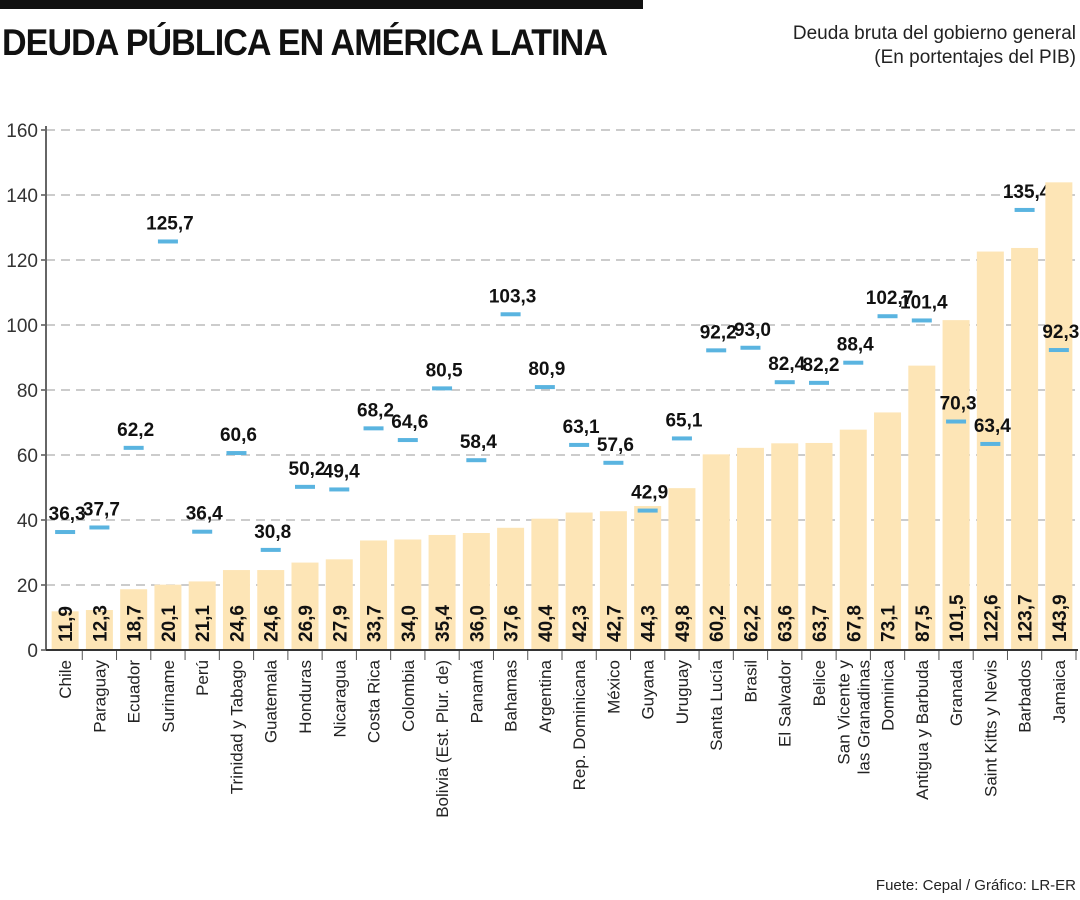  What do you see at coordinates (992, 426) in the screenshot?
I see `marker-value-label: 63,4` at bounding box center [992, 426].